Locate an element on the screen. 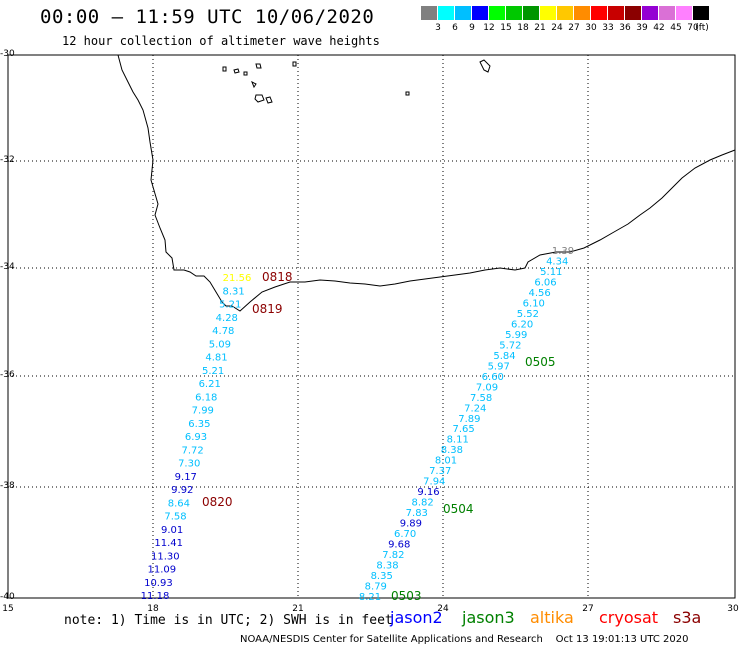 The height and width of the screenshot is (650, 740). latitude-label: -36 is located at coordinates (7, 375).